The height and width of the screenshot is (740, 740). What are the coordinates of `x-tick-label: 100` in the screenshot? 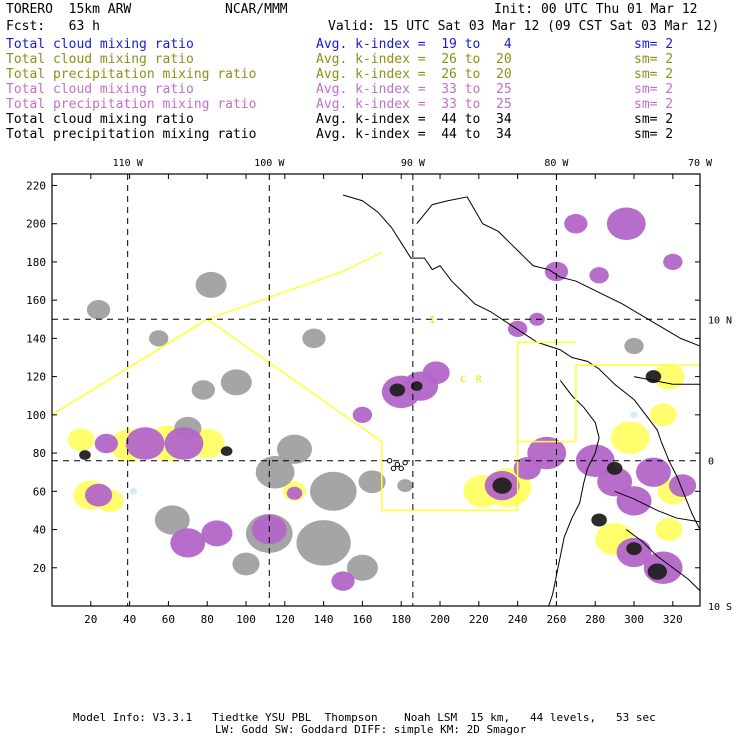 It's located at (246, 619).